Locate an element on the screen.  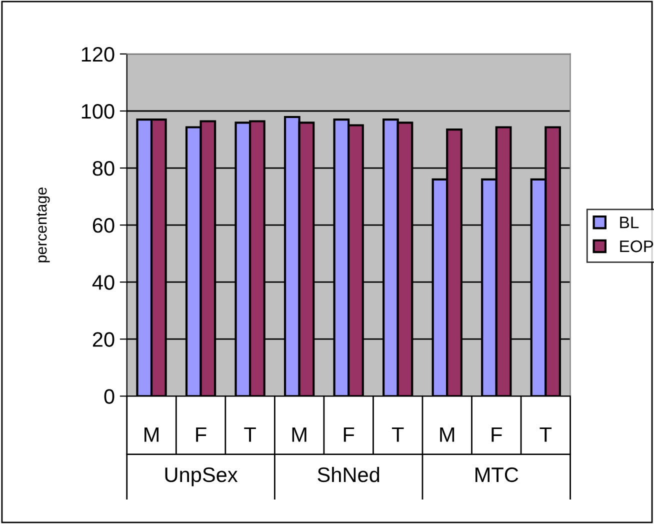
y-tick-label: 80 is located at coordinates (103, 168).